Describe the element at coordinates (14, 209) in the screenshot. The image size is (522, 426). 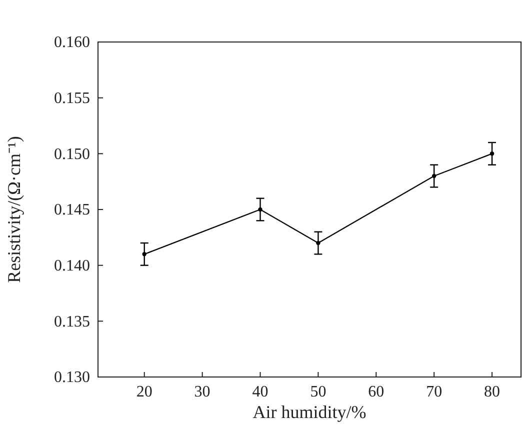
I see `y-axis-title: Resistivity/(Ω·cm⁻¹)` at that location.